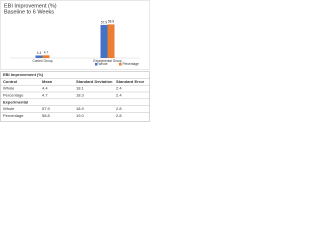  I want to click on value-label: 57.9, so click(104, 22).